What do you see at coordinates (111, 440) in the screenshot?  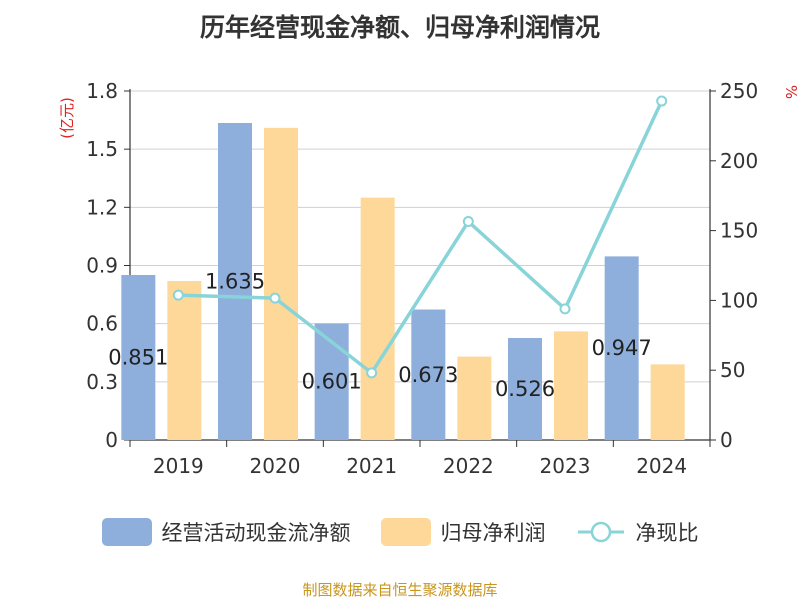 I see `y-left-tick-label: 0` at bounding box center [111, 440].